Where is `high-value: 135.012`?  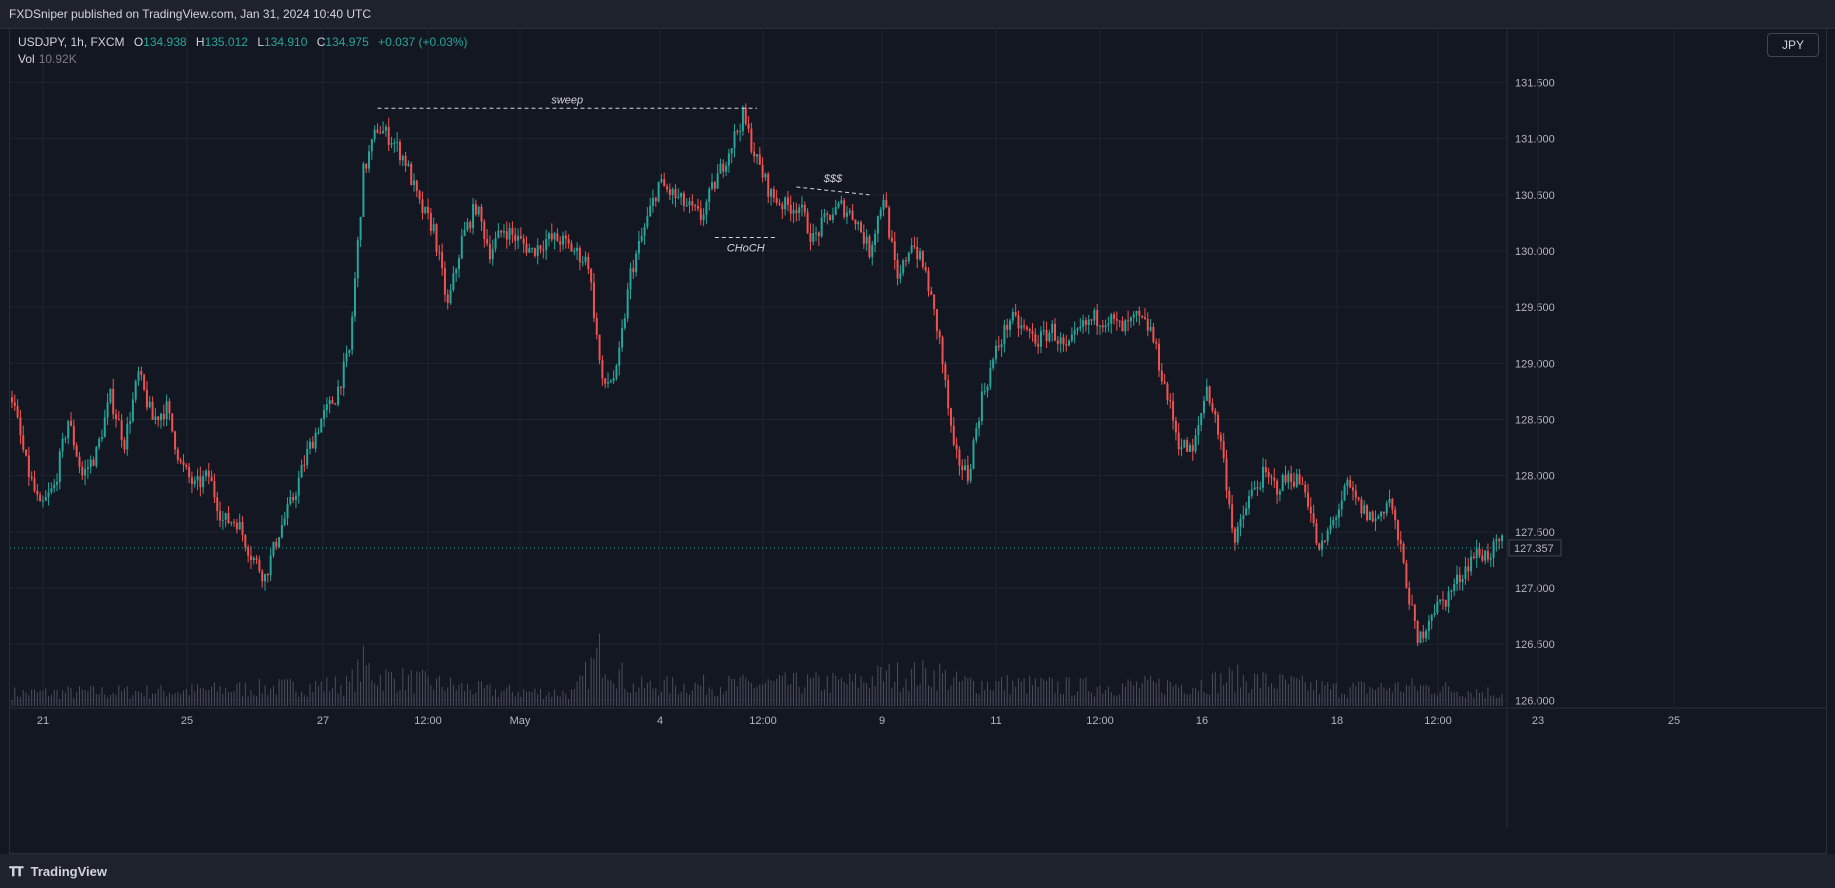 high-value: 135.012 is located at coordinates (226, 42).